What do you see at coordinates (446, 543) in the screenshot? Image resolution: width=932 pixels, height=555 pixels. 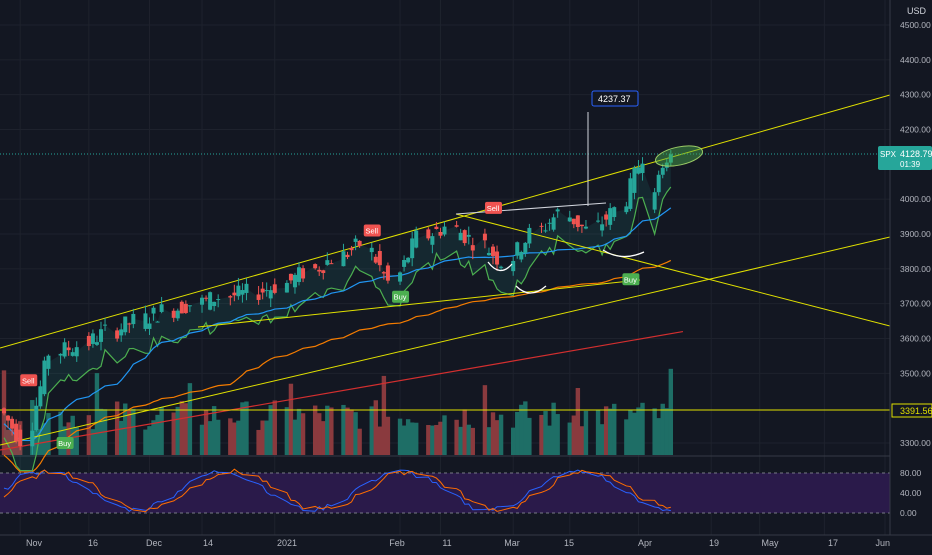 I see `time-axis-label: 11` at bounding box center [446, 543].